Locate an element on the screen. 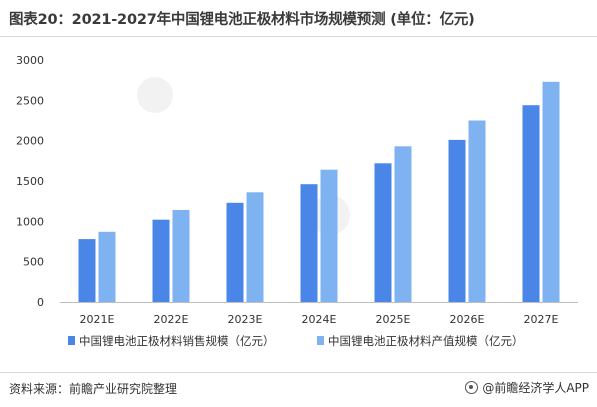  y-tick-label: 2500 is located at coordinates (30, 100).